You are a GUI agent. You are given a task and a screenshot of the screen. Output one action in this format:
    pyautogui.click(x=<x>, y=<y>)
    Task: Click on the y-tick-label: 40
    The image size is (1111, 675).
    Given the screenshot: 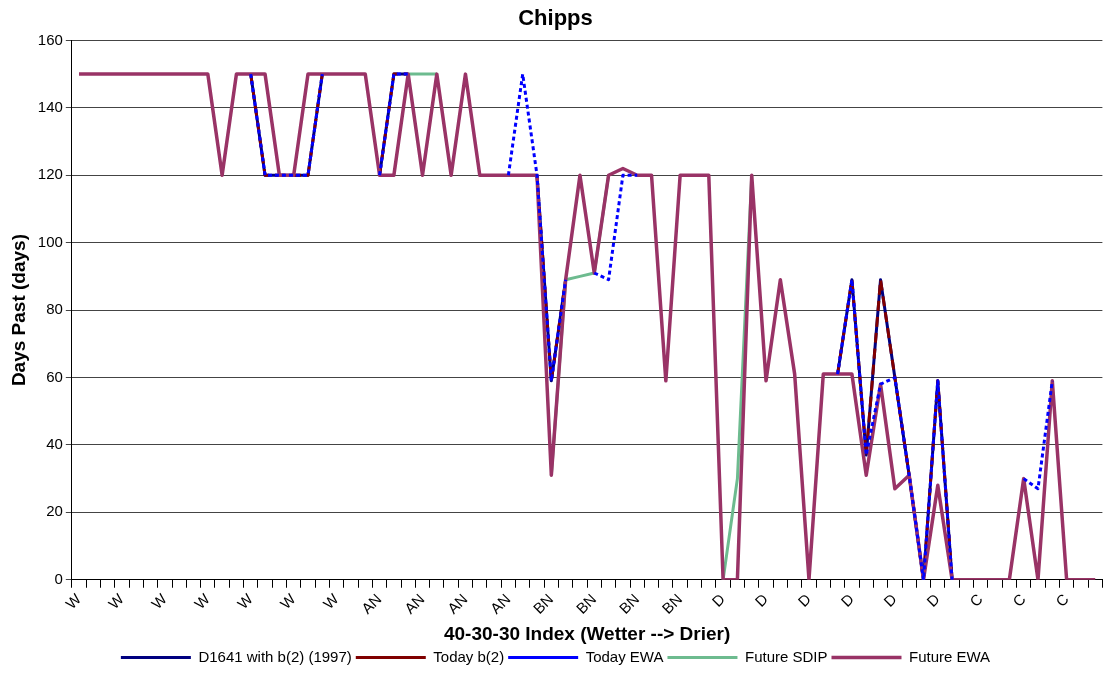 What is the action you would take?
    pyautogui.click(x=54, y=444)
    